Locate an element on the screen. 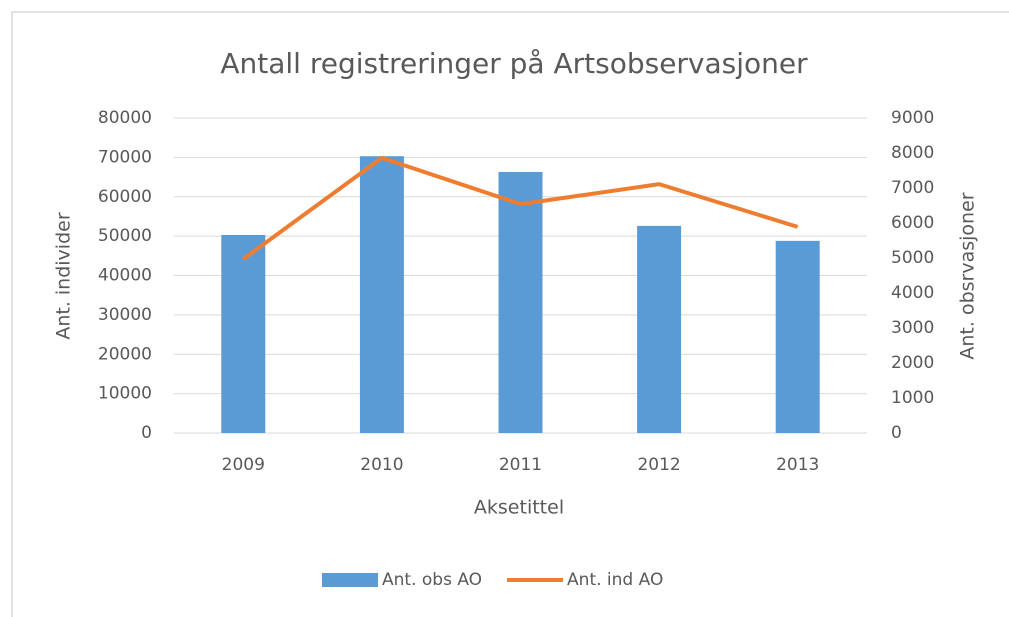 This screenshot has width=1009, height=617. y-tick-label: 80000 is located at coordinates (125, 118).